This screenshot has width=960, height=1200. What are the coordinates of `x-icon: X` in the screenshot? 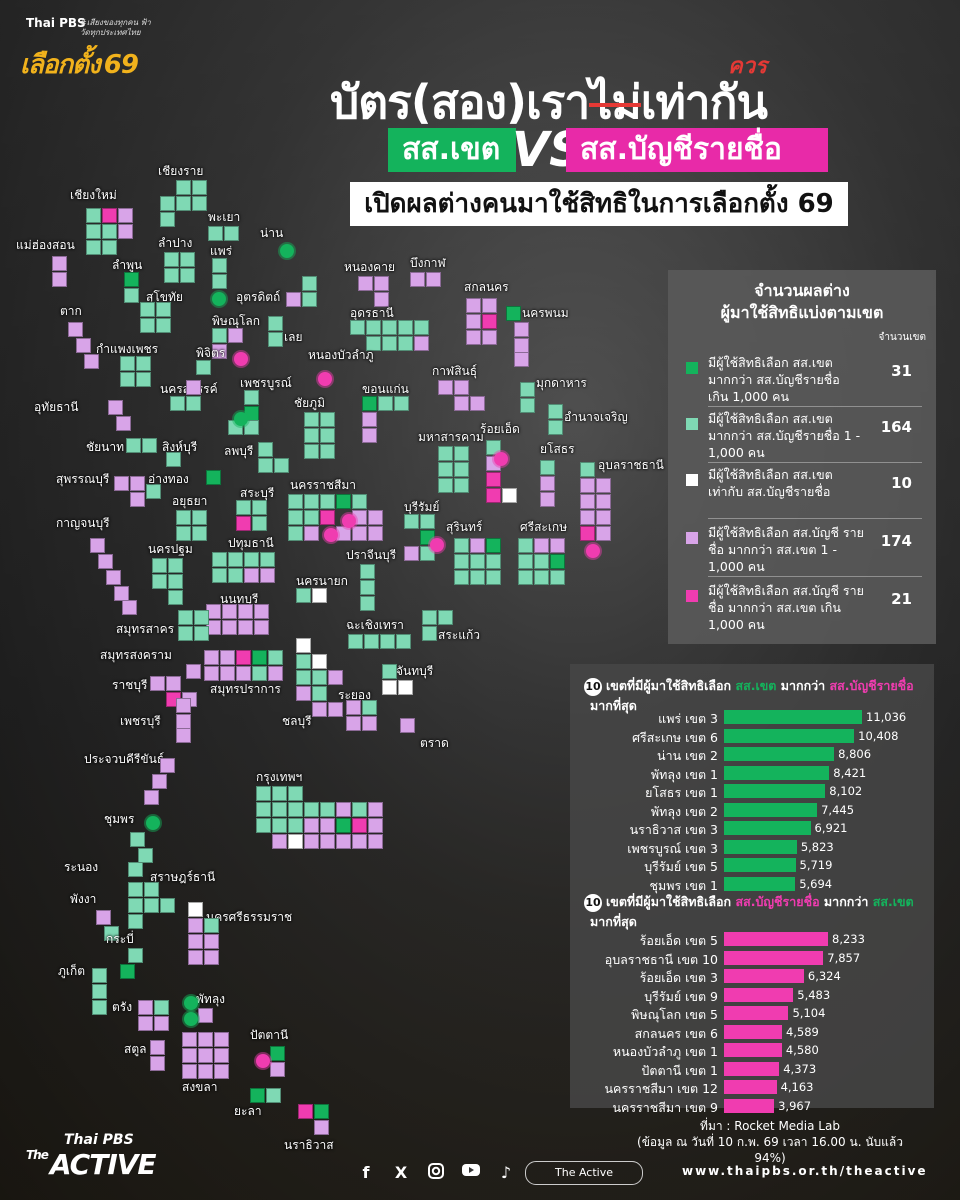 It's located at (401, 1172).